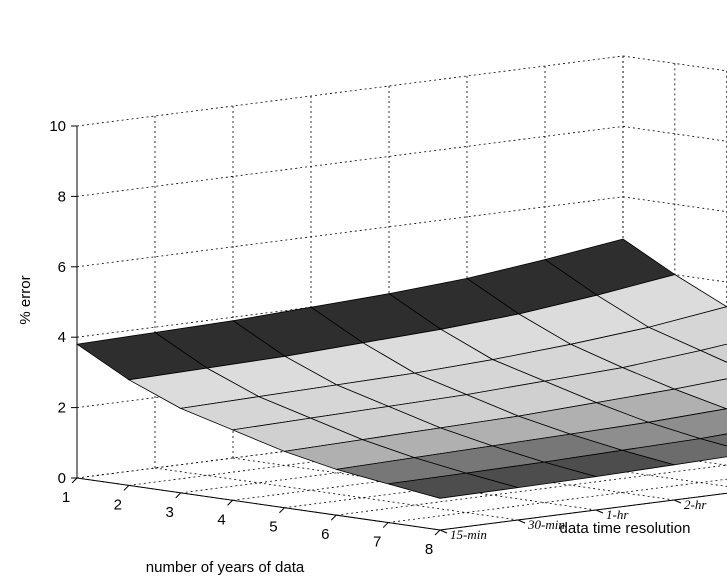 The width and height of the screenshot is (727, 576). I want to click on x-tick-label: 2, so click(118, 504).